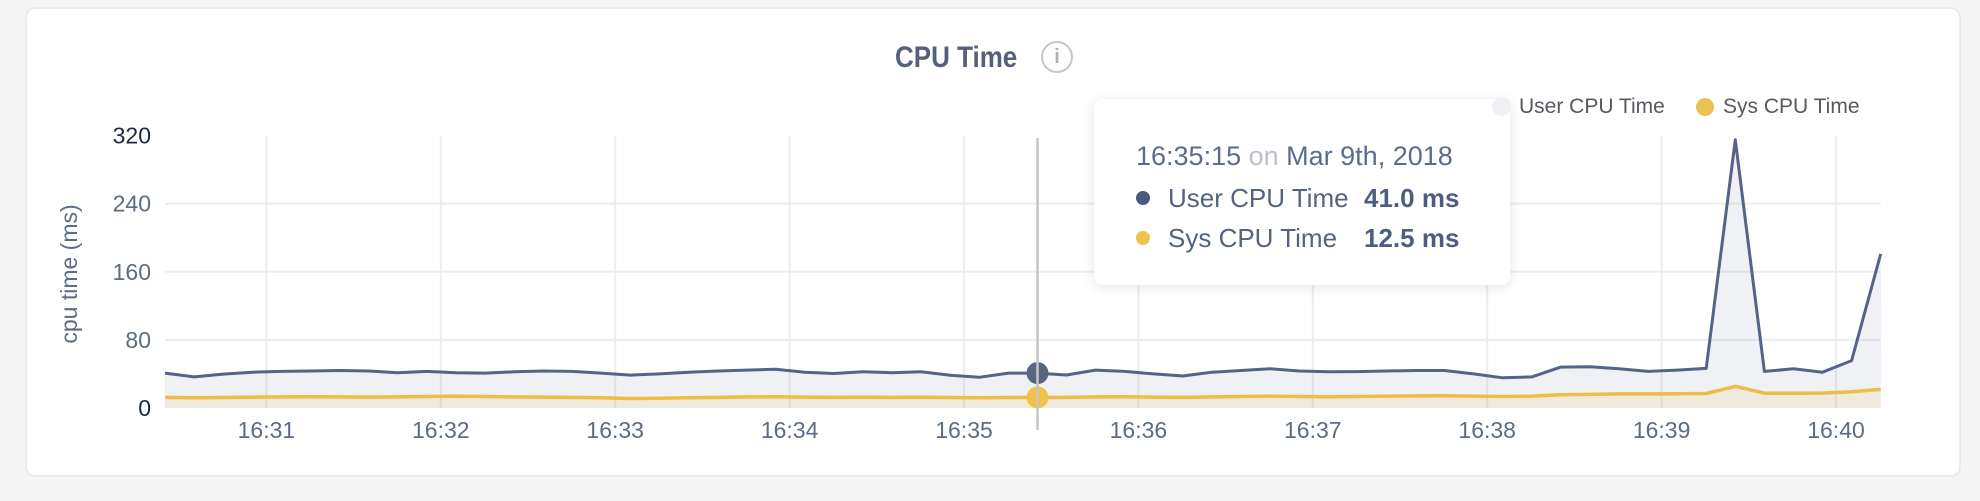 The height and width of the screenshot is (501, 1980). What do you see at coordinates (1139, 430) in the screenshot?
I see `svg-text: 16:36` at bounding box center [1139, 430].